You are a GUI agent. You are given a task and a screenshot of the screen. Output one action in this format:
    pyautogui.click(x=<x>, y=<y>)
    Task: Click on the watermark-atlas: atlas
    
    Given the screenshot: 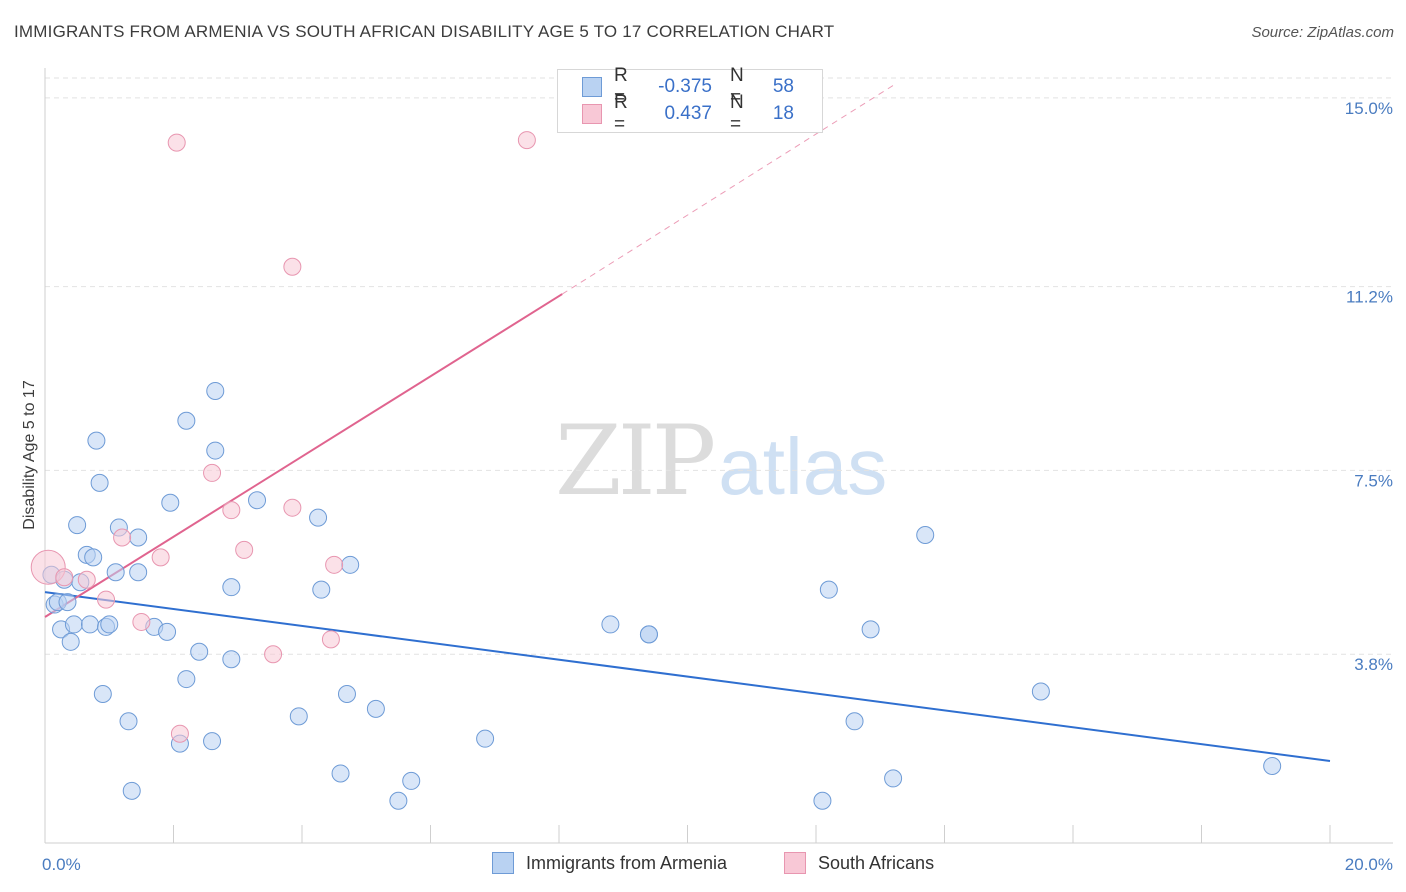 What is the action you would take?
    pyautogui.click(x=803, y=466)
    